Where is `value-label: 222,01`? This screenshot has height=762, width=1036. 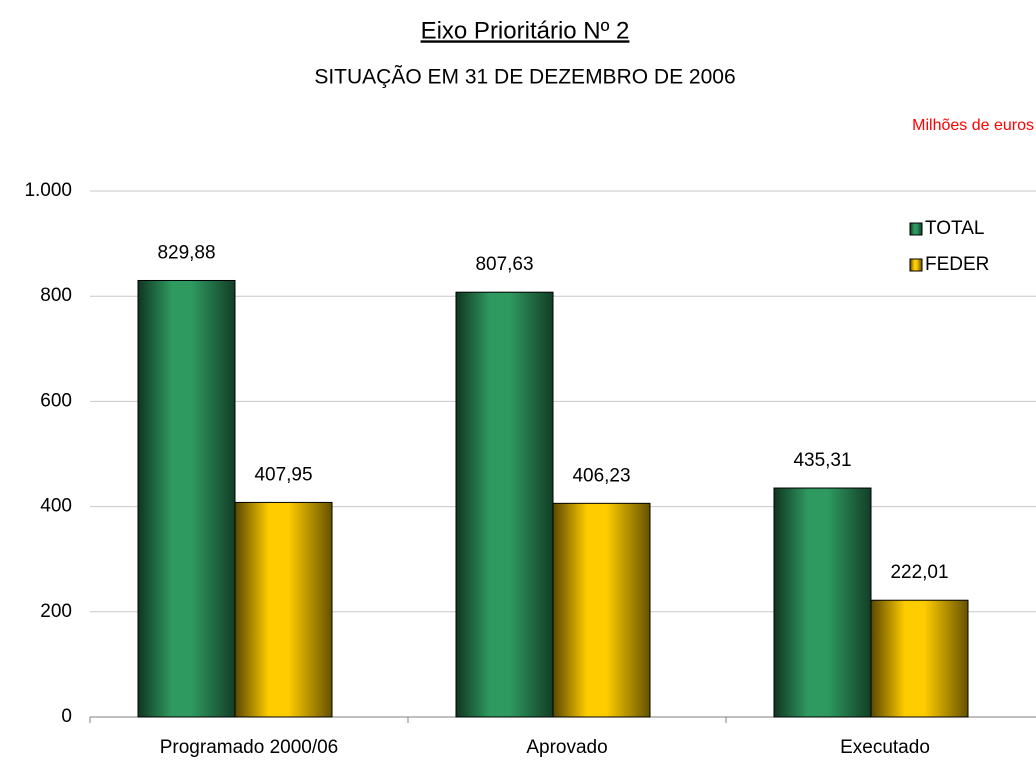 value-label: 222,01 is located at coordinates (919, 572).